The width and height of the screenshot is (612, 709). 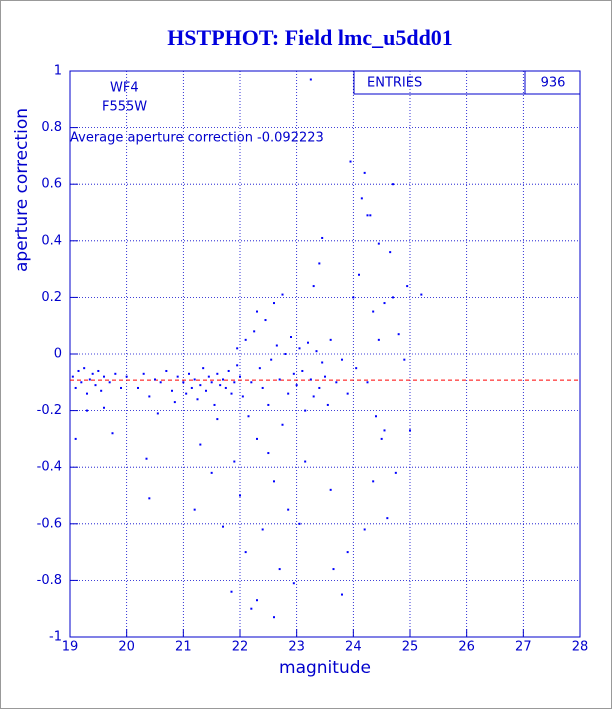 What do you see at coordinates (49, 467) in the screenshot?
I see `y-tick-label: -0.4` at bounding box center [49, 467].